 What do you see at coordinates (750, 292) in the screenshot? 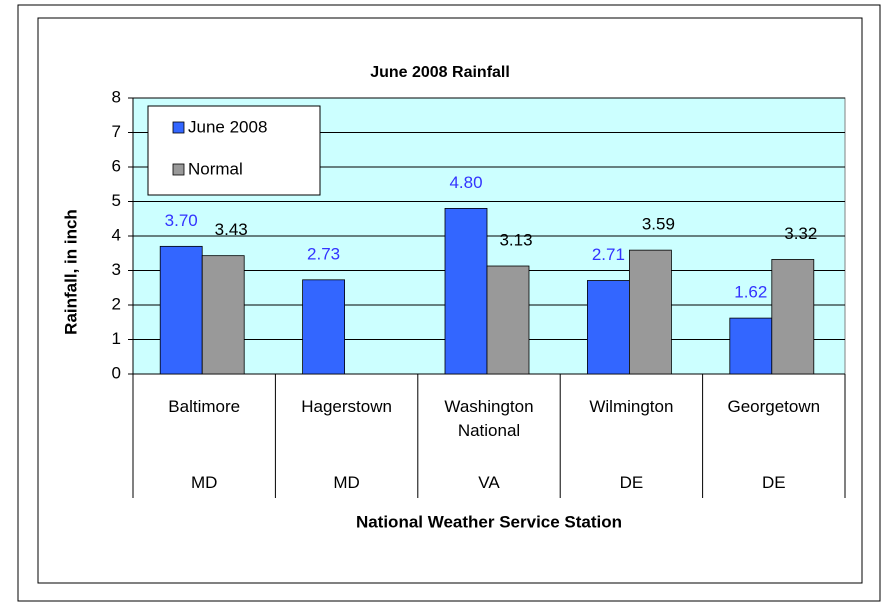
I see `data-label: 1.62` at bounding box center [750, 292].